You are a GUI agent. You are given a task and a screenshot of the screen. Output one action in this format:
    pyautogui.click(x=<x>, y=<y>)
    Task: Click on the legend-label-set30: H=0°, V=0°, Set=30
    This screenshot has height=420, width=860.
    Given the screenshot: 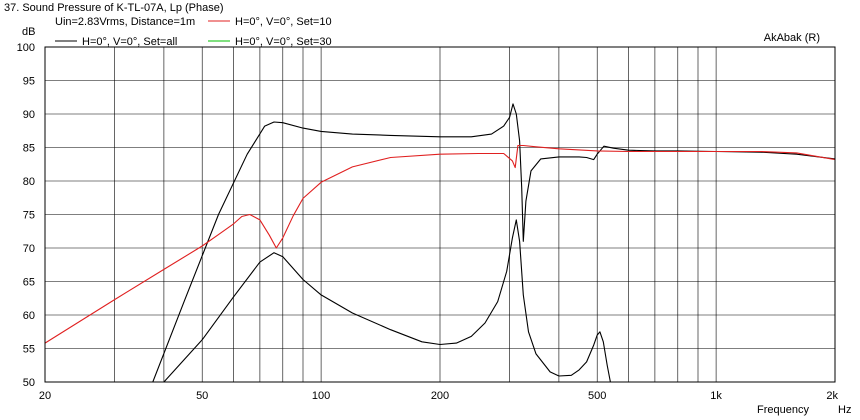 What is the action you would take?
    pyautogui.click(x=283, y=42)
    